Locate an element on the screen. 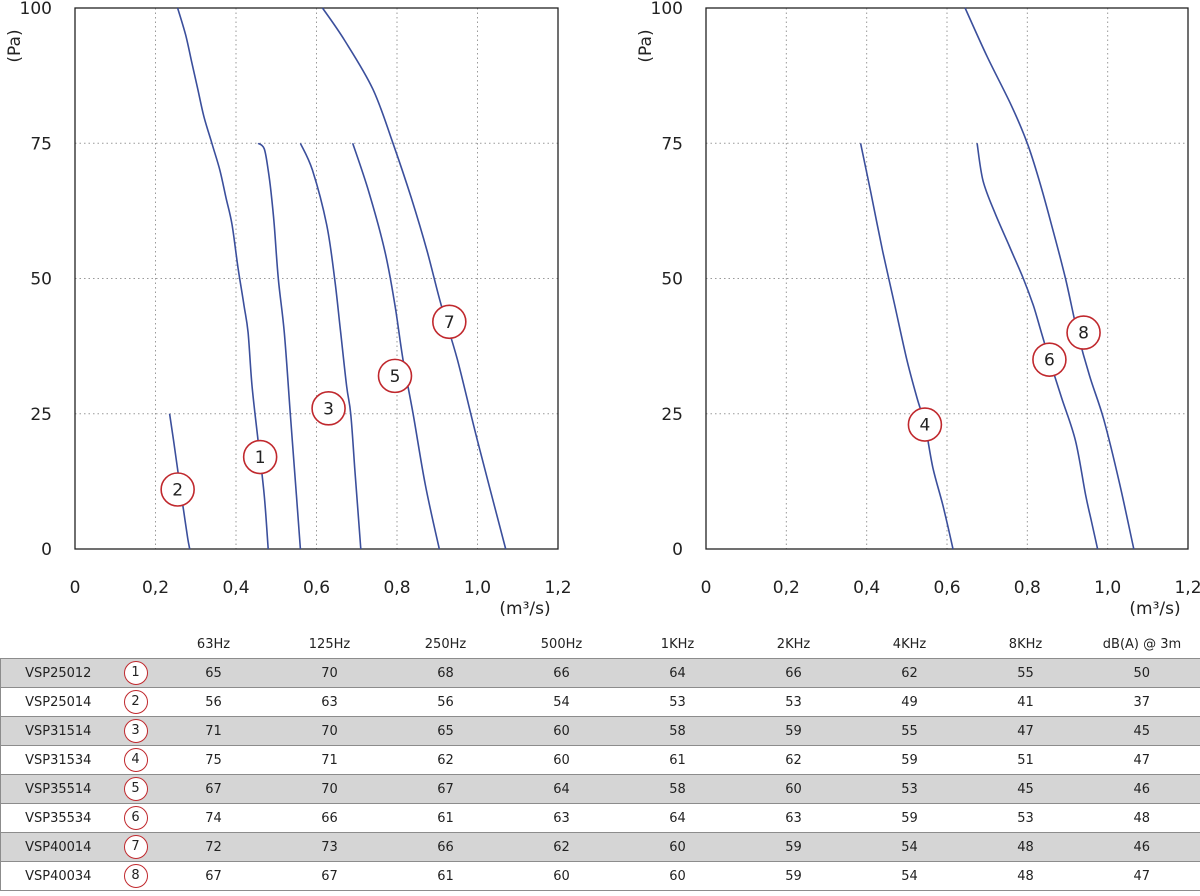 Image resolution: width=1200 pixels, height=896 pixels. value-cell: 55 is located at coordinates (909, 731).